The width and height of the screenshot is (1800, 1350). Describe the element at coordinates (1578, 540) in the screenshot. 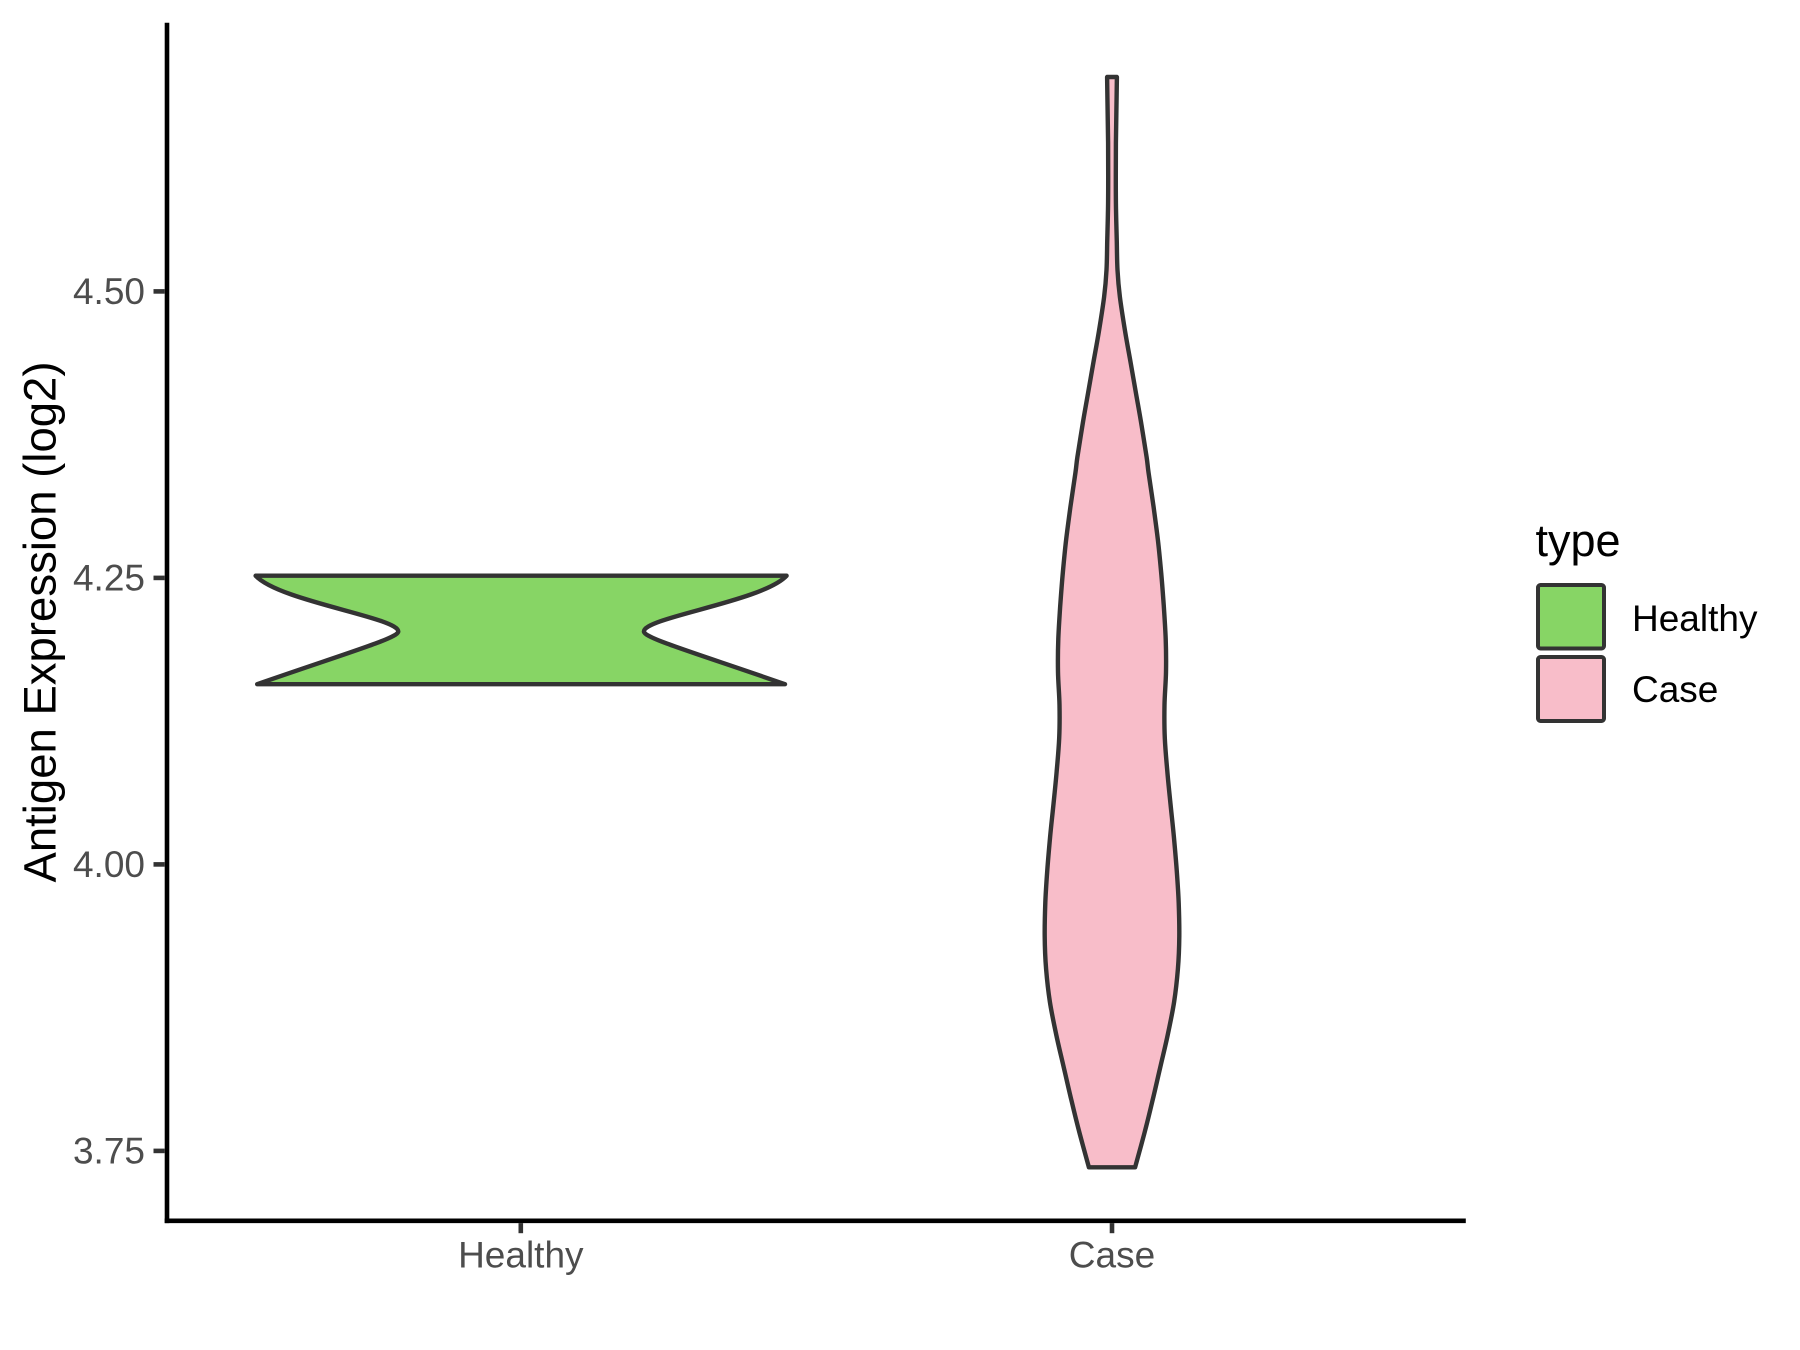

I see `svg-text: type` at that location.